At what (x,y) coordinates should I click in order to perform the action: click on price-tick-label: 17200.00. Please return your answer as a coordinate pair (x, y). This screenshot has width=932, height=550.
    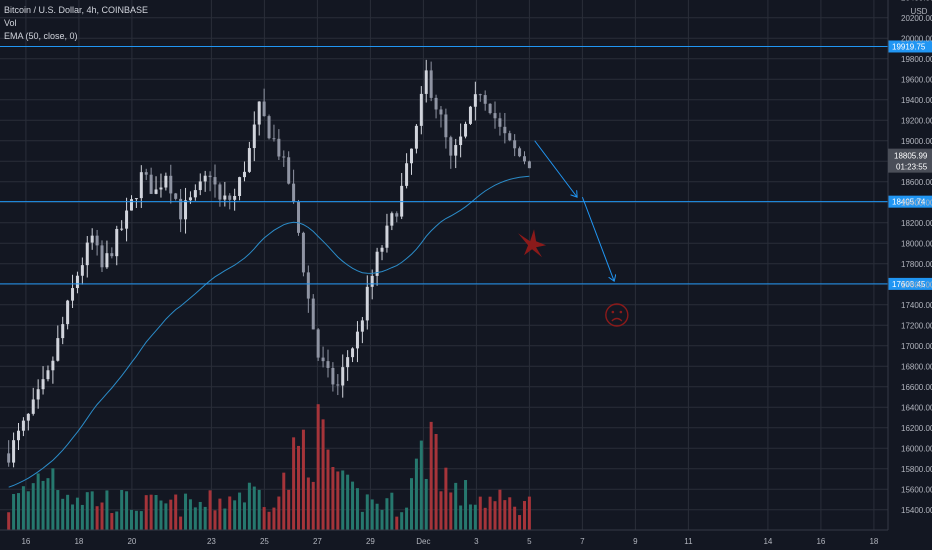
    Looking at the image, I should click on (916, 325).